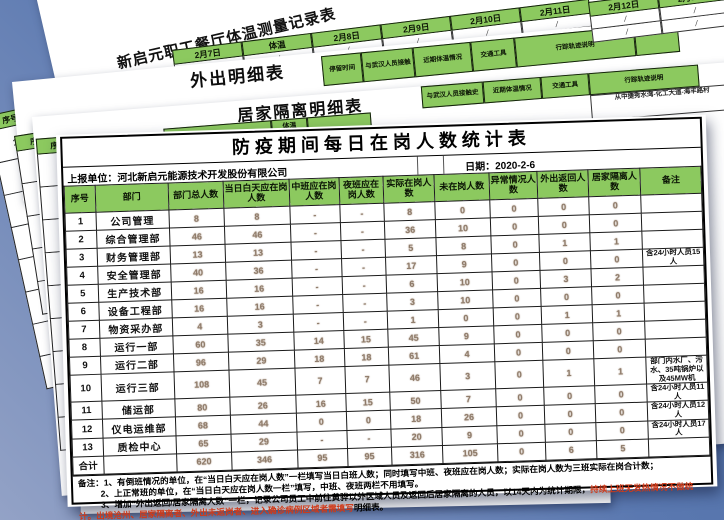  What do you see at coordinates (417, 455) in the screenshot?
I see `value-cell: 316` at bounding box center [417, 455].